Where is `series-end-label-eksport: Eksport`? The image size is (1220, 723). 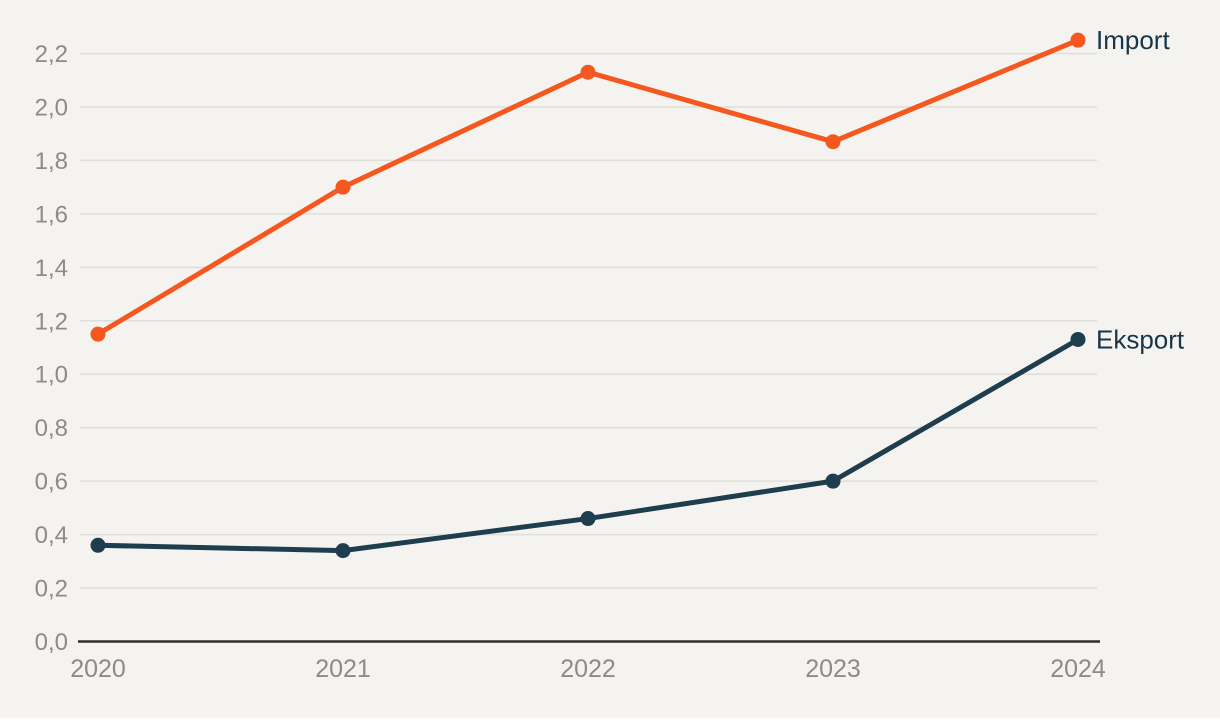 series-end-label-eksport: Eksport is located at coordinates (1140, 339).